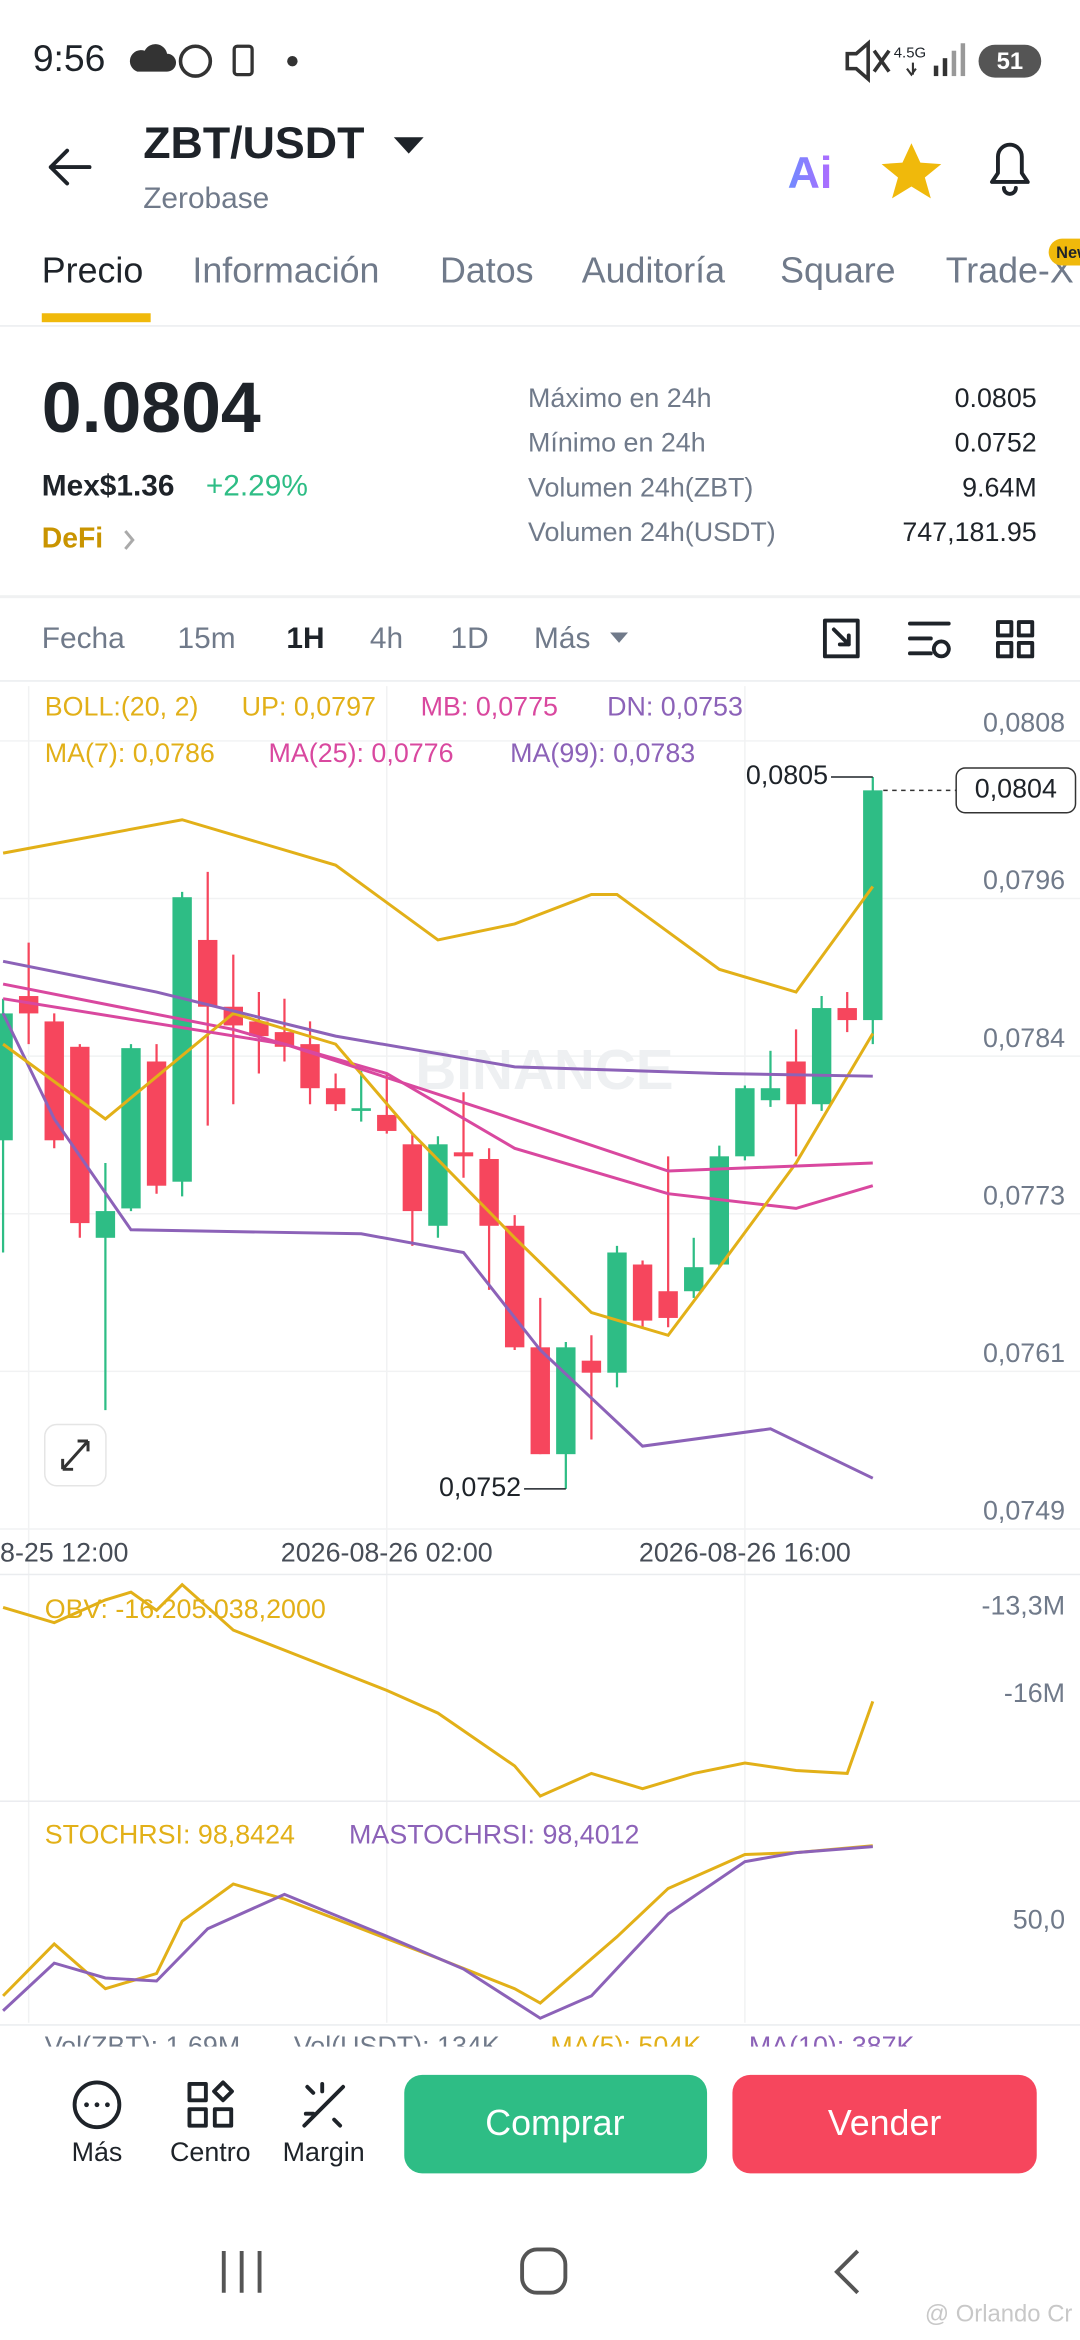  I want to click on battery, so click(1010, 61).